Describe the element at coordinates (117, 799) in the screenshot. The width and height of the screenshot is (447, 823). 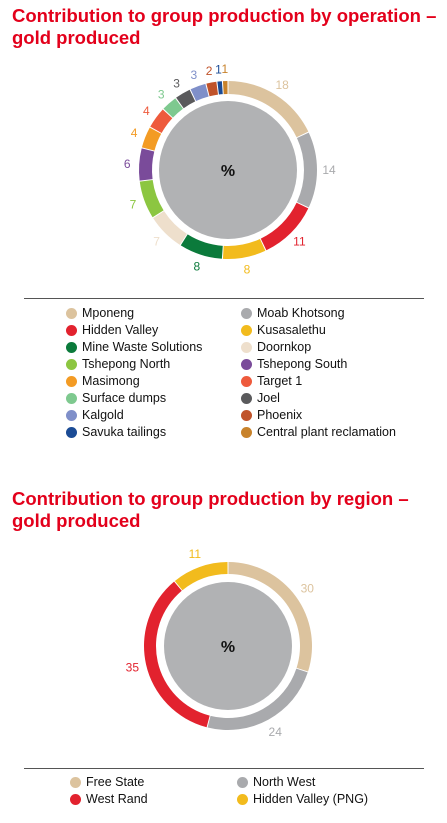
I see `legend-label: West Rand` at that location.